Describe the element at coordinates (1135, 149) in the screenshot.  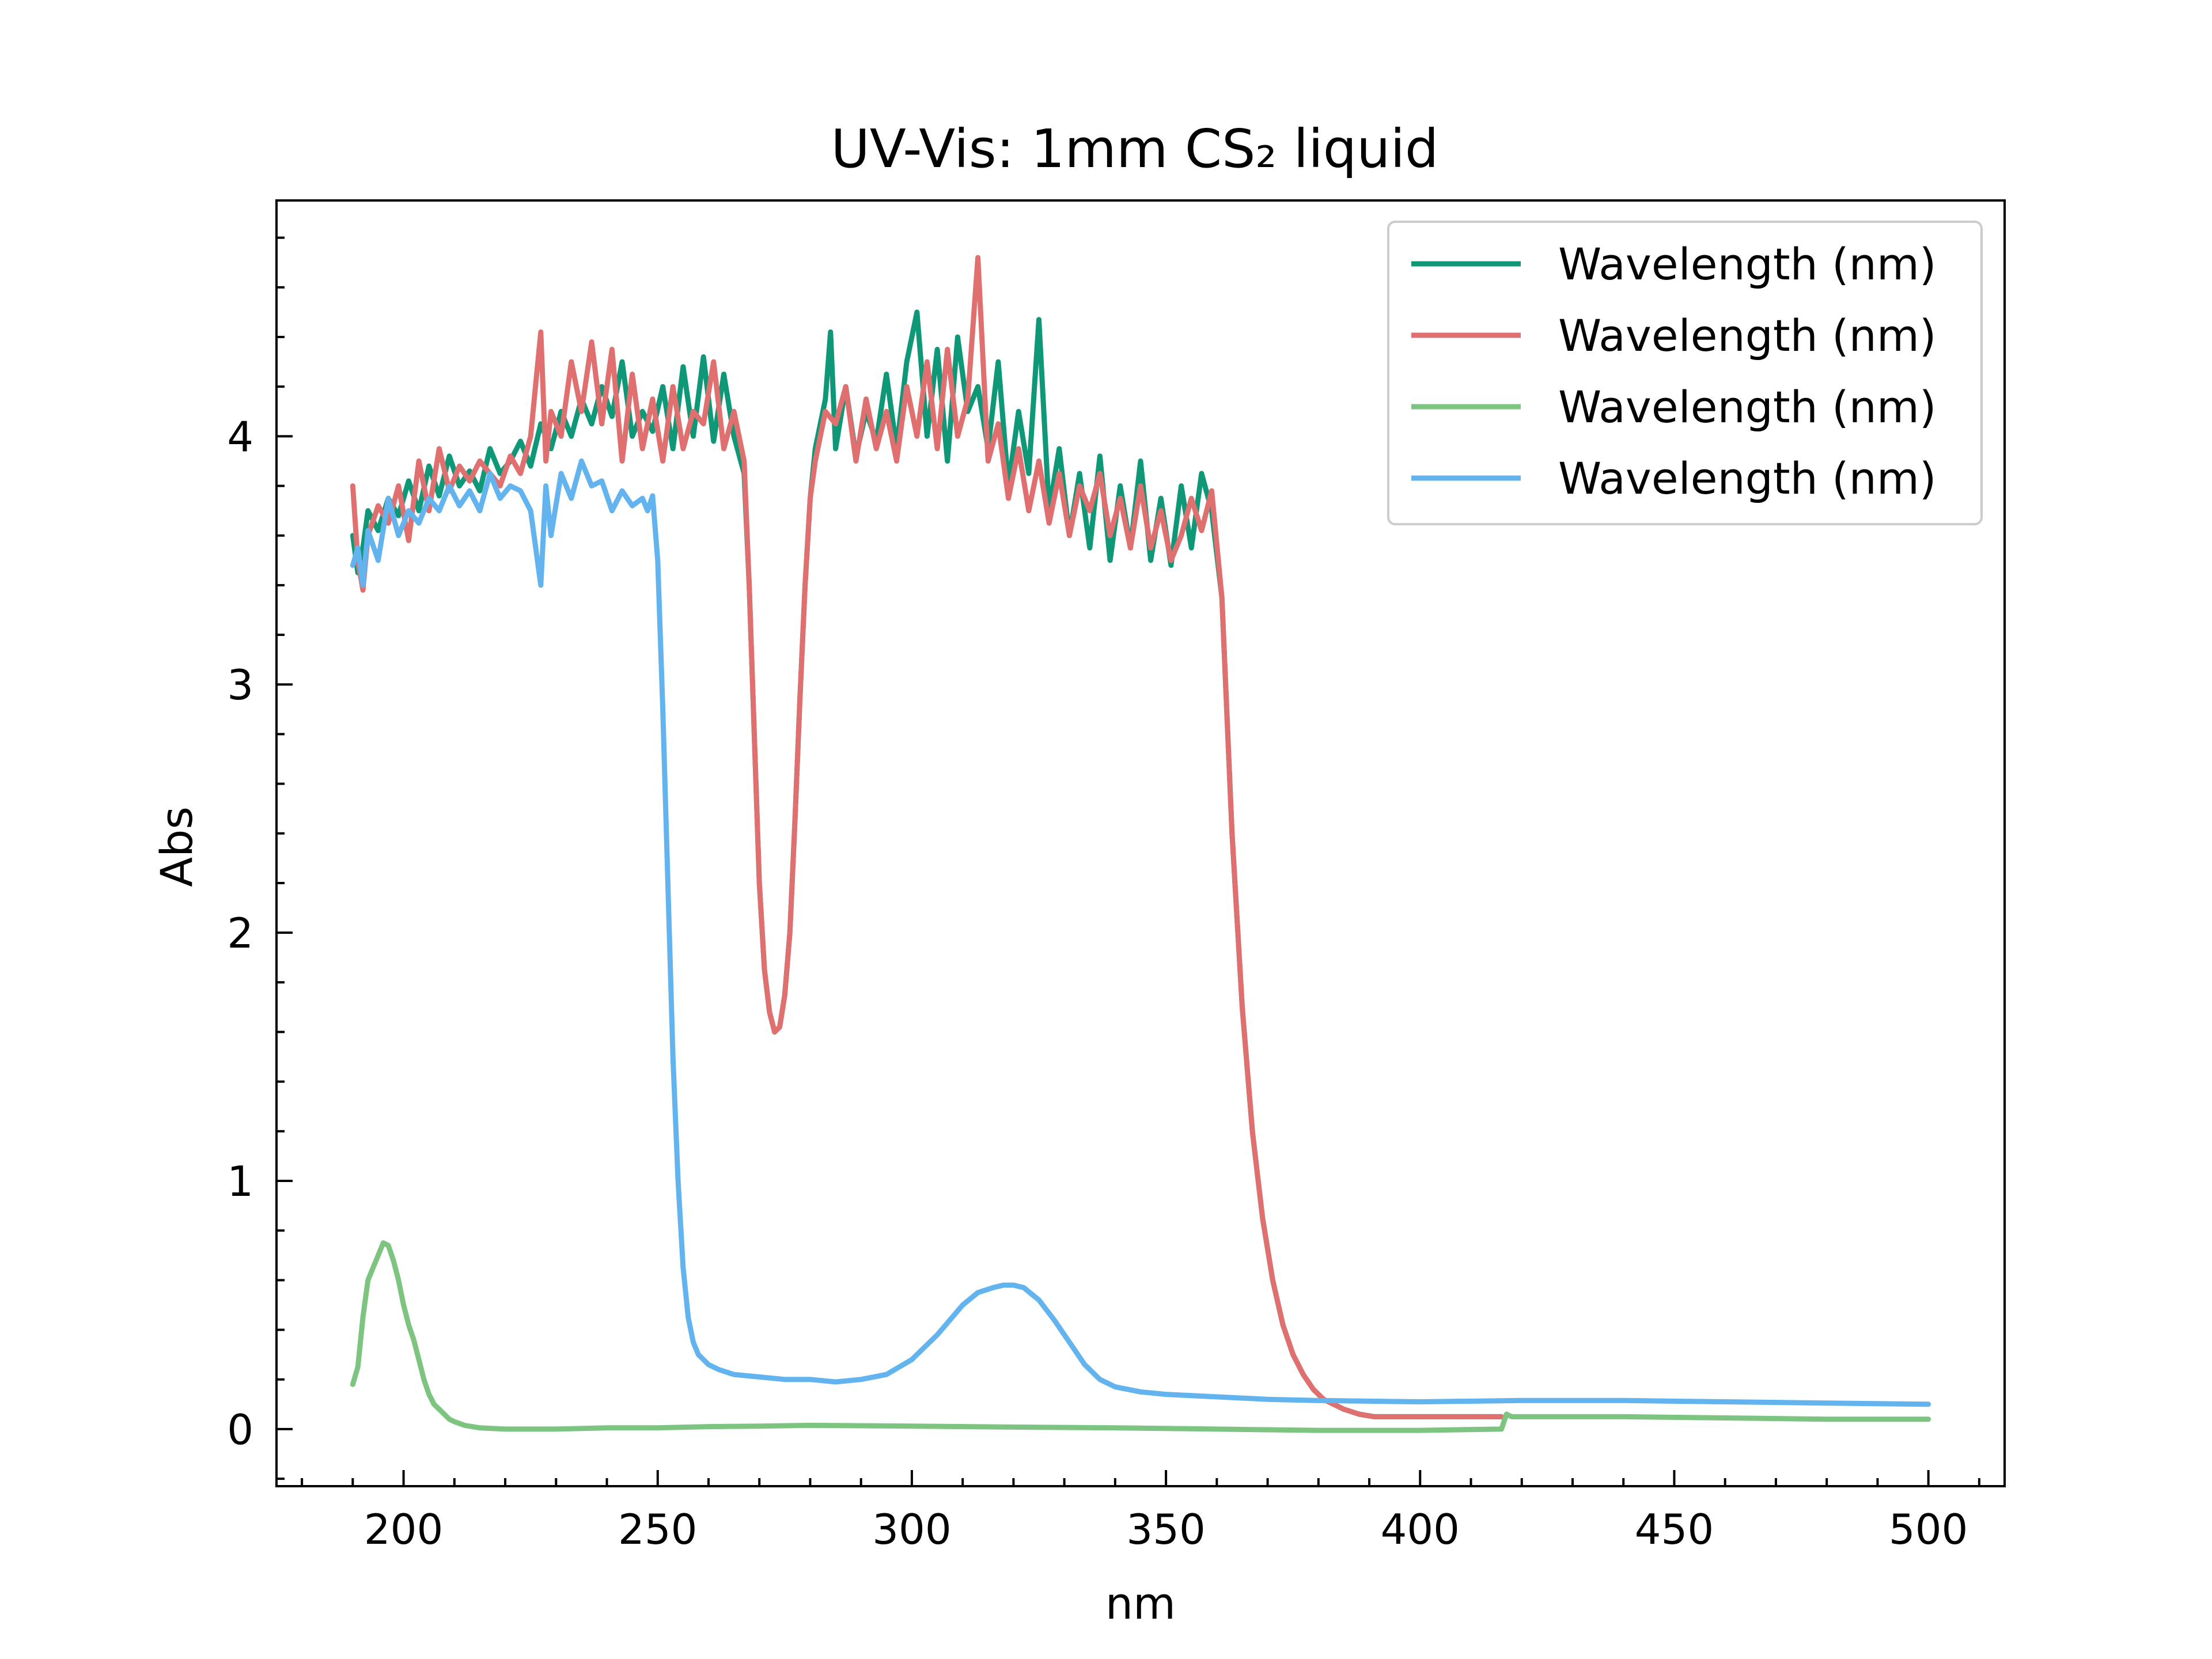
I see `chart-title: UV-Vis: 1mm CS₂ liquid` at that location.